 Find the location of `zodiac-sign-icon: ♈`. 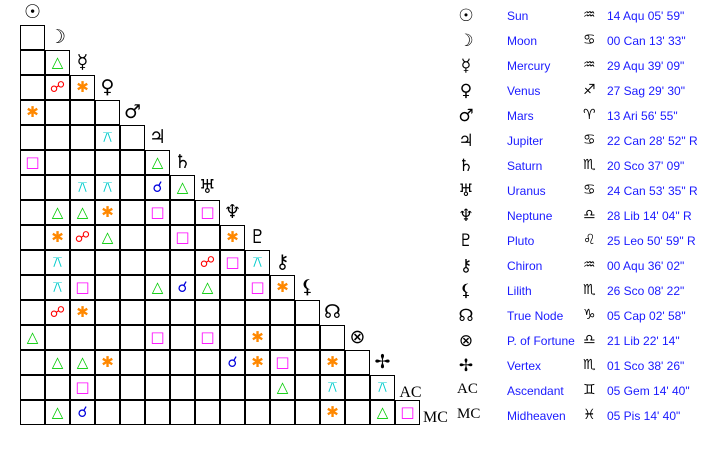

zodiac-sign-icon: ♈ is located at coordinates (589, 115).